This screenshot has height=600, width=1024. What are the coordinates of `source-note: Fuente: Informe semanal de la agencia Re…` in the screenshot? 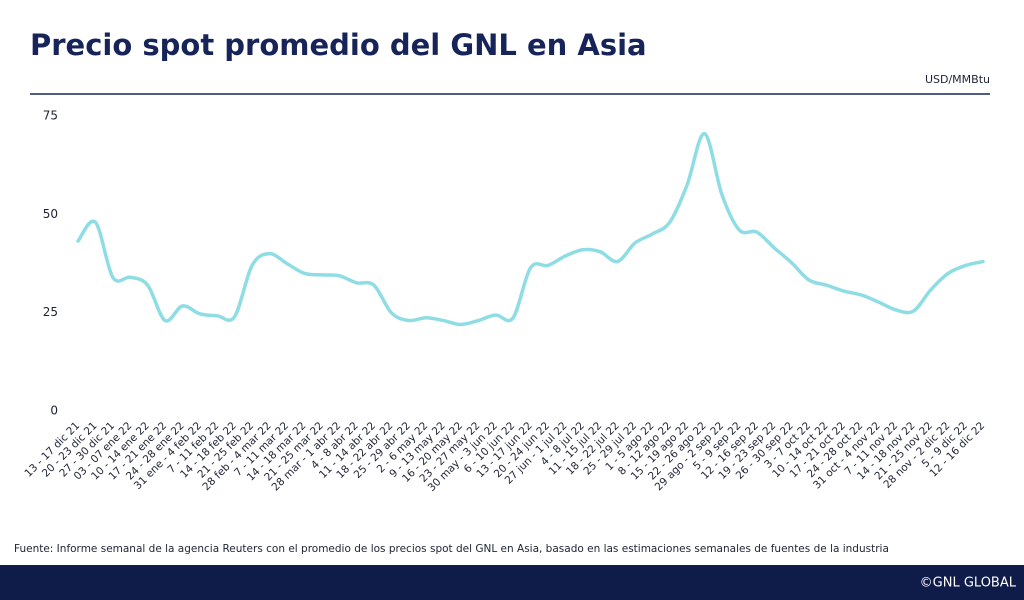 It's located at (451, 549).